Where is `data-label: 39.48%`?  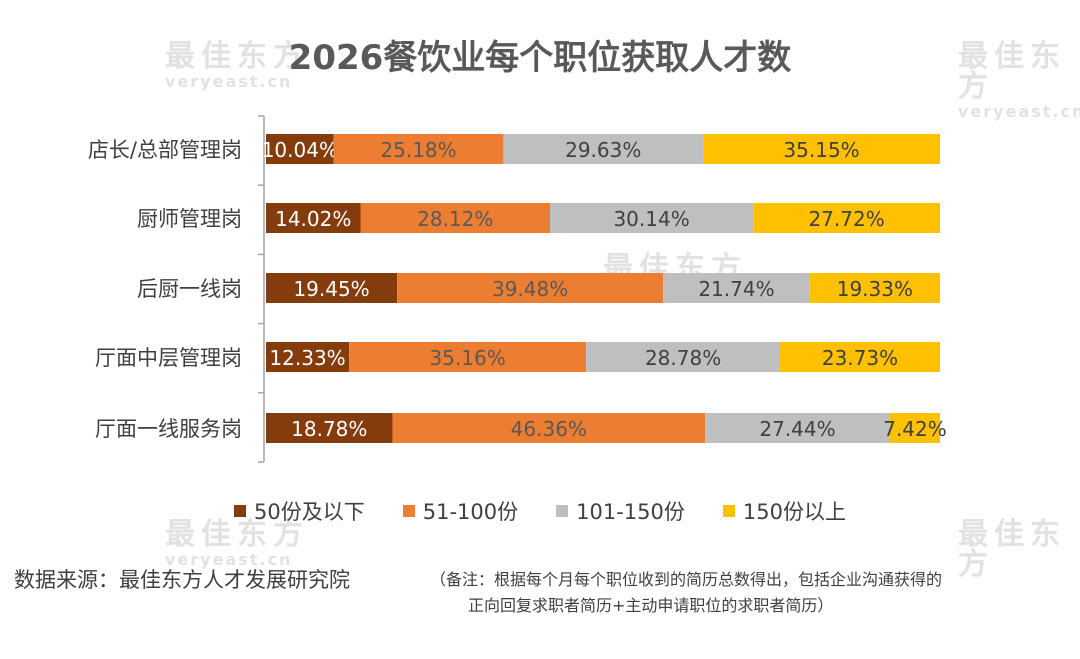
data-label: 39.48% is located at coordinates (530, 289).